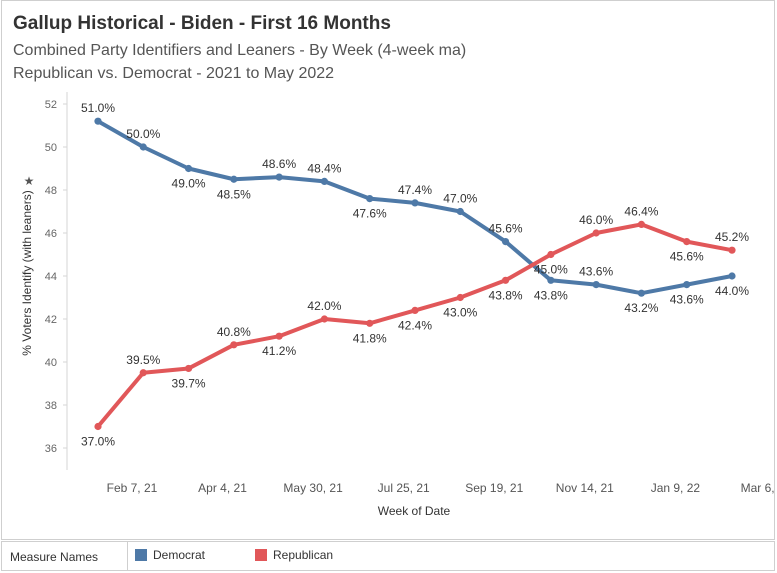  What do you see at coordinates (687, 257) in the screenshot?
I see `republican-data-label: 45.6%` at bounding box center [687, 257].